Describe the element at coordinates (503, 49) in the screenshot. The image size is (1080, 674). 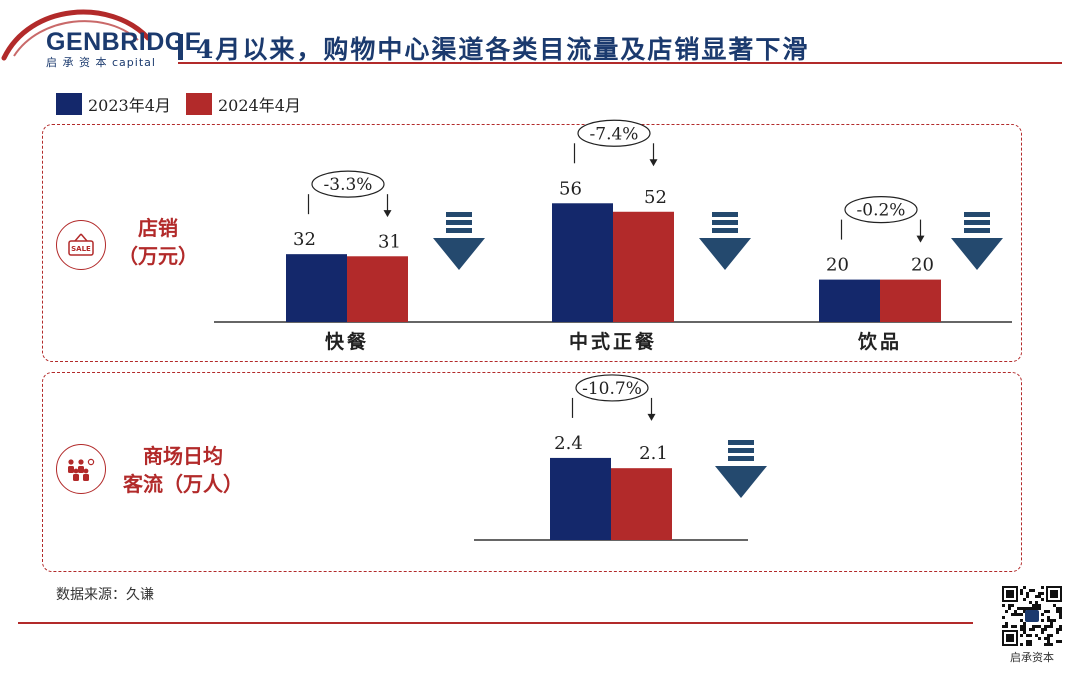
I see `page-title: 4月以来，购物中心渠道各类目流量及店销显著下滑` at that location.